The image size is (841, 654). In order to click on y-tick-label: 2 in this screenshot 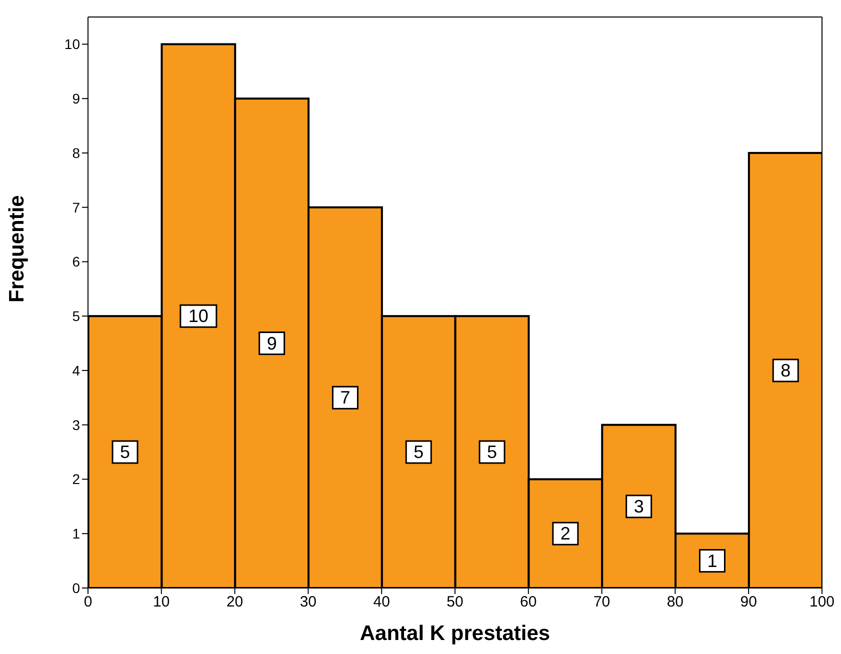, I will do `click(76, 479)`.